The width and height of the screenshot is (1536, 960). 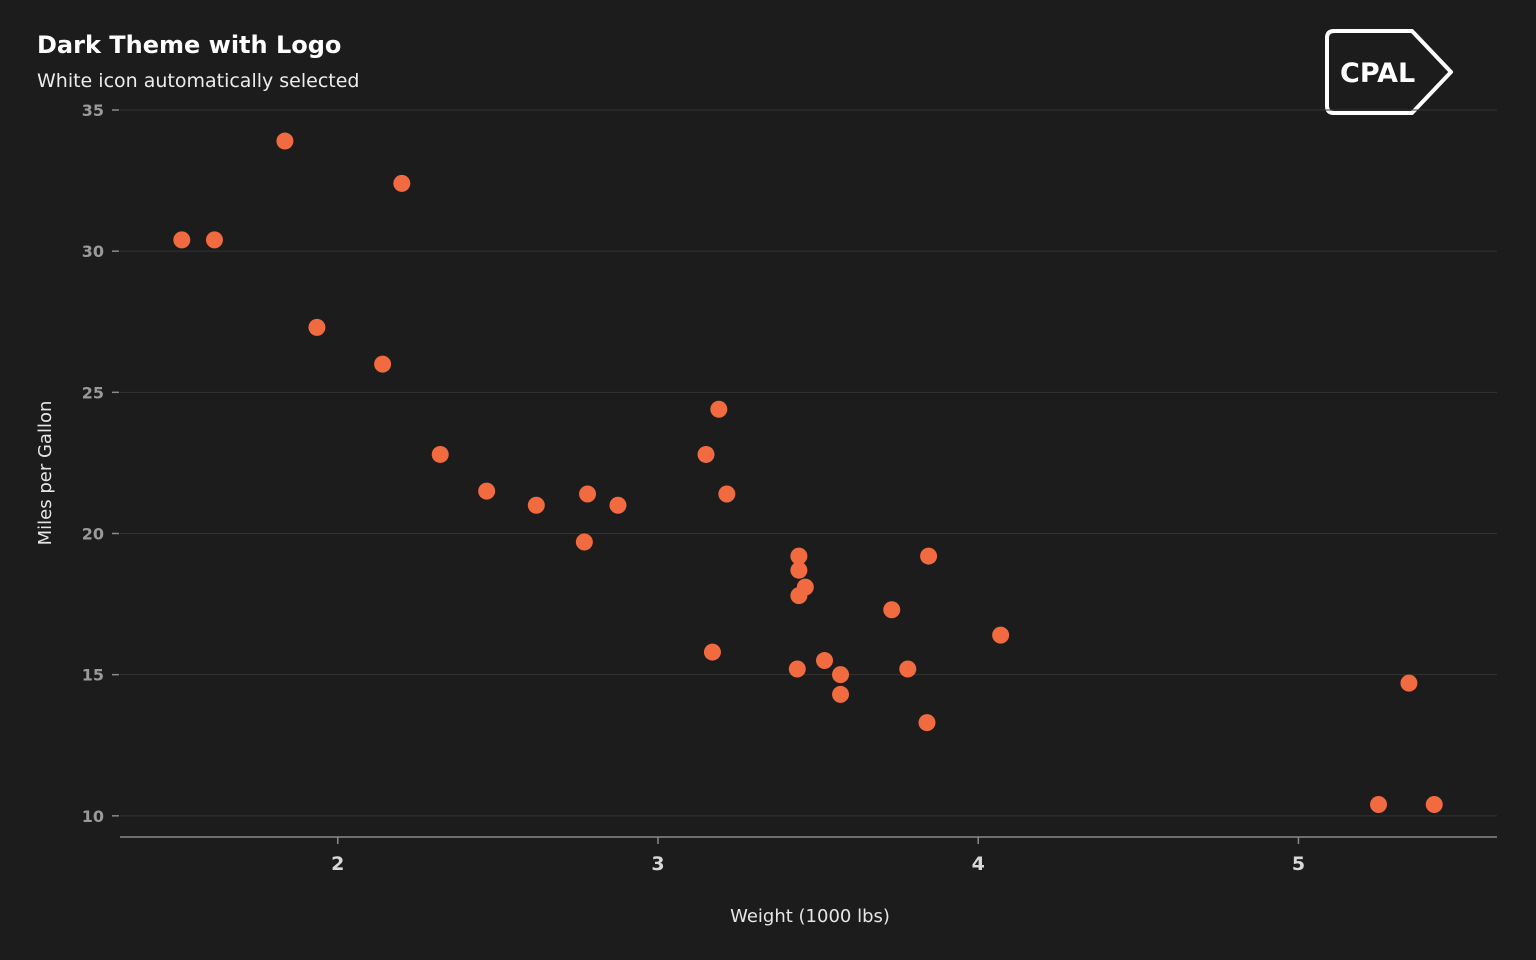 What do you see at coordinates (93, 251) in the screenshot?
I see `y-tick-label: 30` at bounding box center [93, 251].